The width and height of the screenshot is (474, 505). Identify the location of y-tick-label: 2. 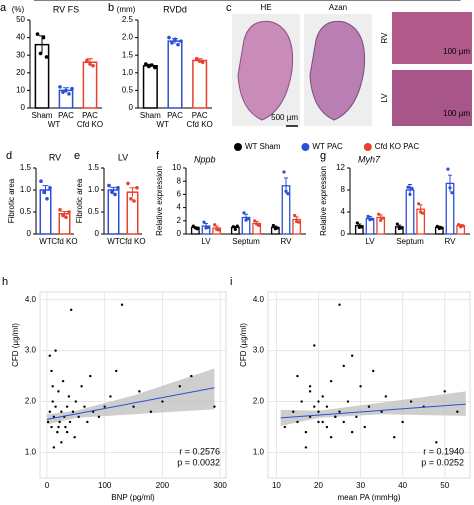
(179, 220).